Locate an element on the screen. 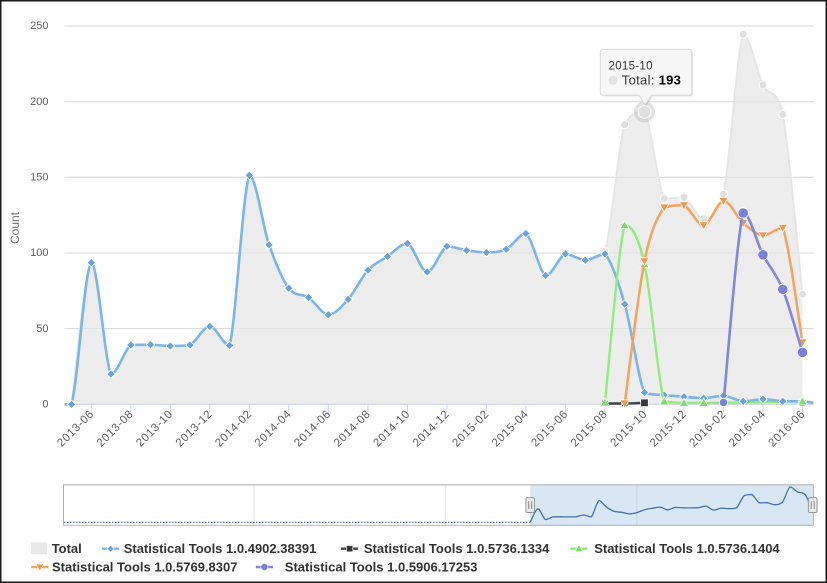 The width and height of the screenshot is (827, 583). svg-text: Total is located at coordinates (67, 548).